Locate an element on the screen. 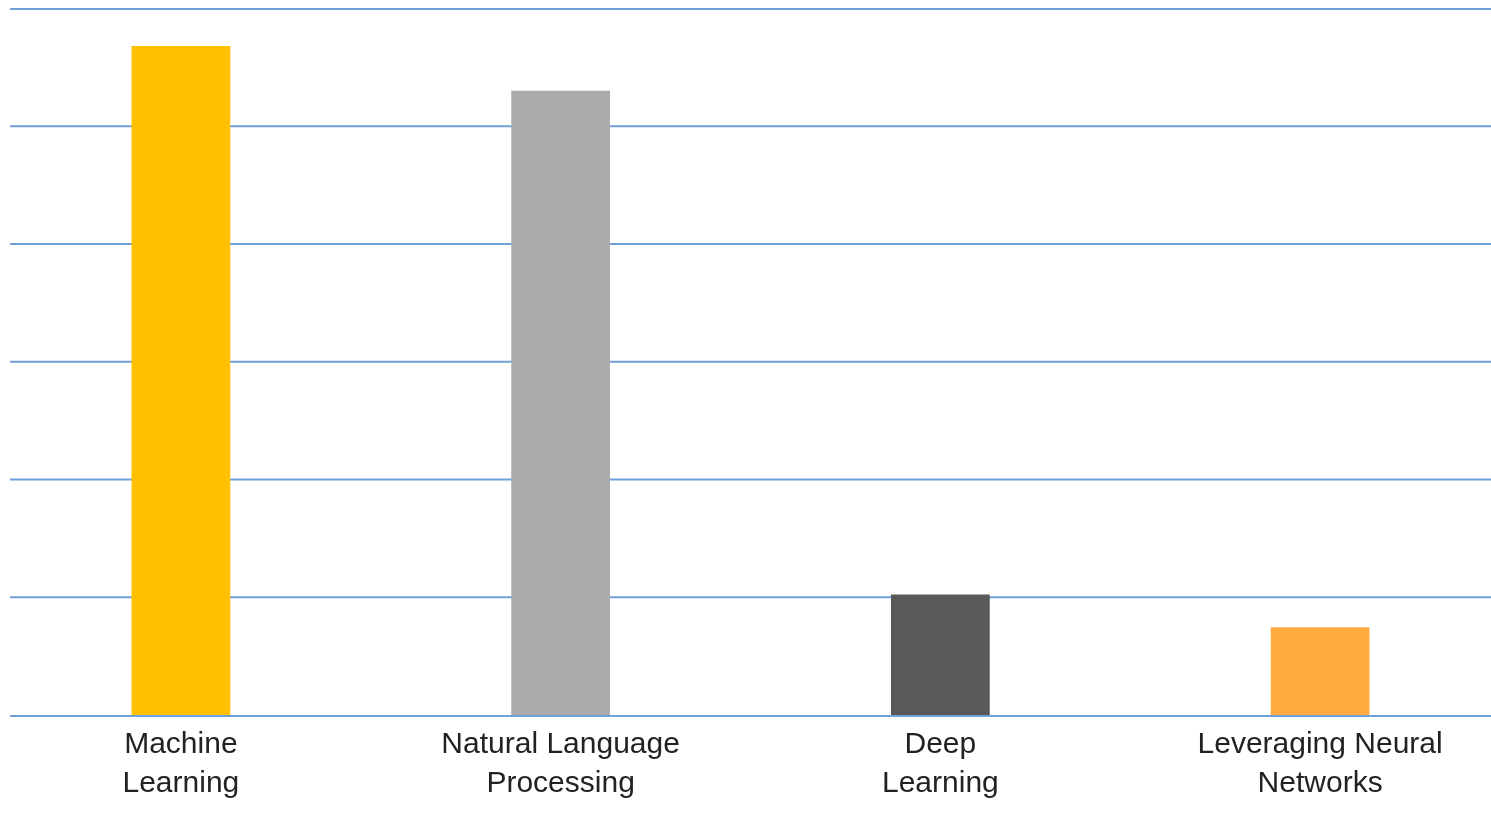 This screenshot has width=1491, height=820. x-tick-label: Machine Learning is located at coordinates (181, 762).